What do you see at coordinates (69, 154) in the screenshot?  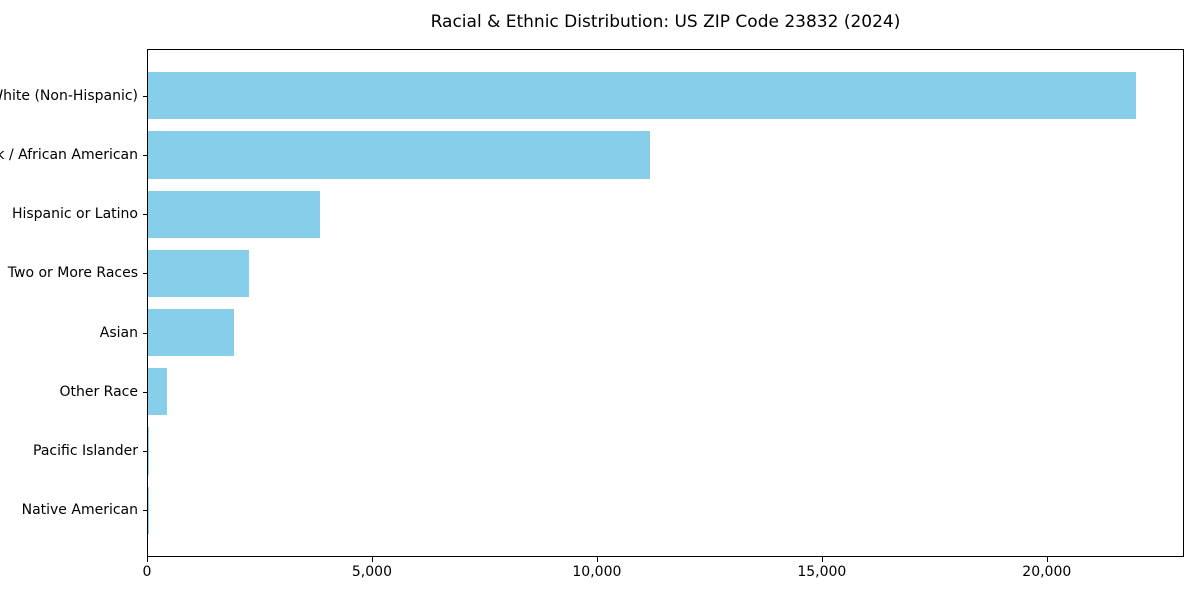 I see `y-axis-label: Black / African American` at bounding box center [69, 154].